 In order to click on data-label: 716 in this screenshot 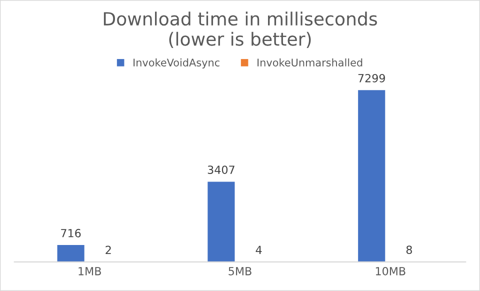, I will do `click(71, 233)`.